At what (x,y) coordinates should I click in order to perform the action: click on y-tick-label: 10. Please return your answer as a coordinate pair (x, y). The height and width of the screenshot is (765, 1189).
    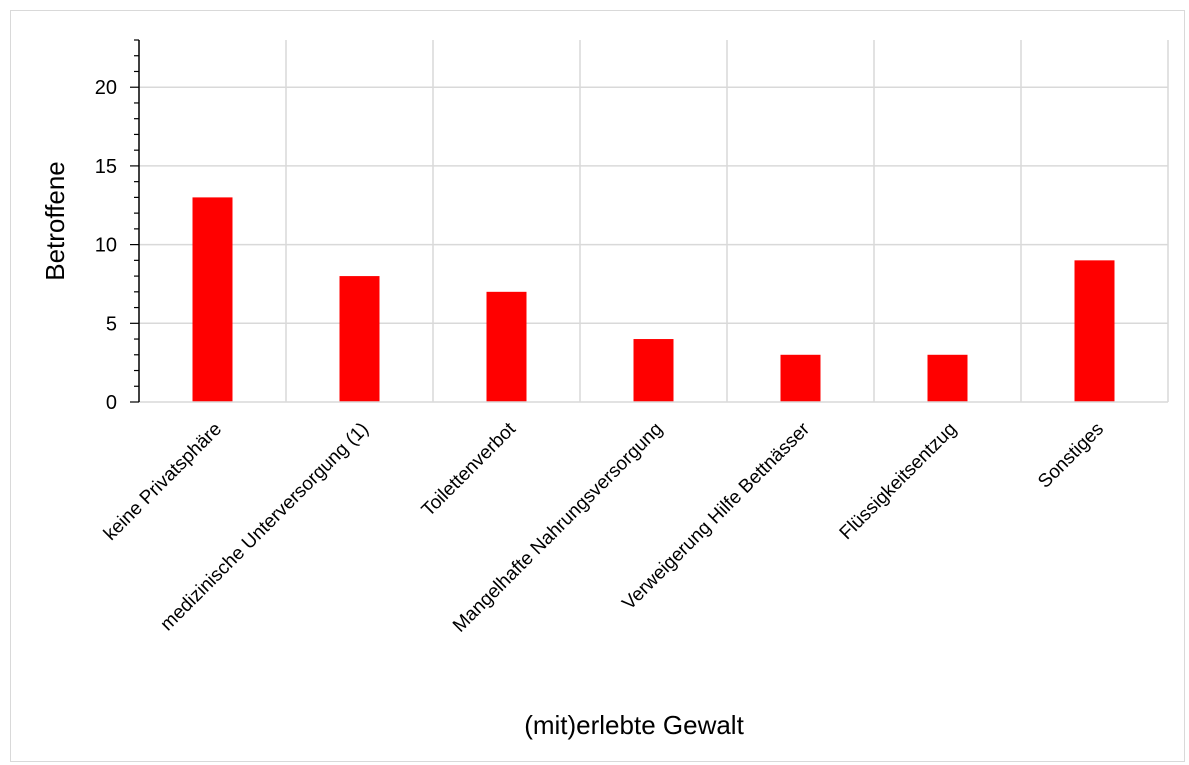
    Looking at the image, I should click on (106, 246).